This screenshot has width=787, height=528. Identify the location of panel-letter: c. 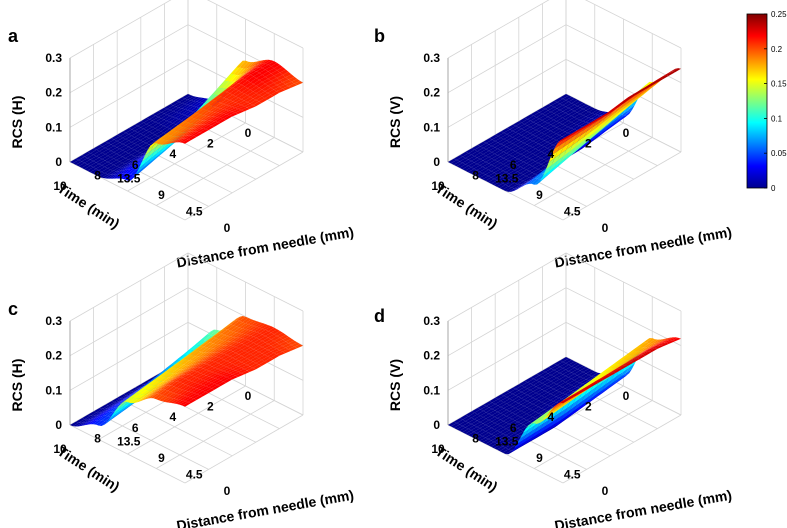
(13, 309).